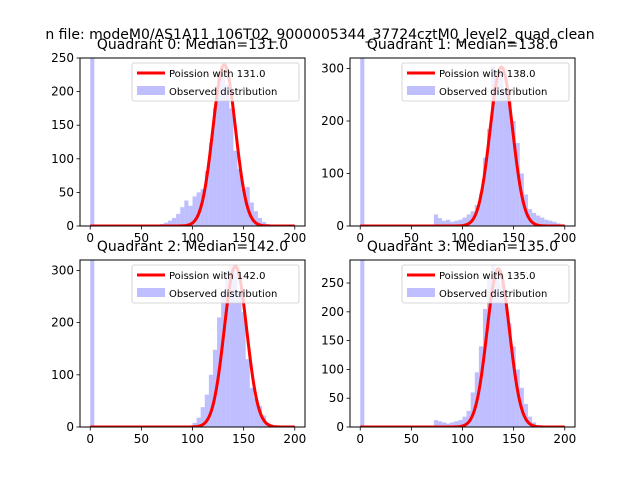 Image resolution: width=640 pixels, height=480 pixels. Describe the element at coordinates (243, 439) in the screenshot. I see `x-tick-label: 150` at that location.